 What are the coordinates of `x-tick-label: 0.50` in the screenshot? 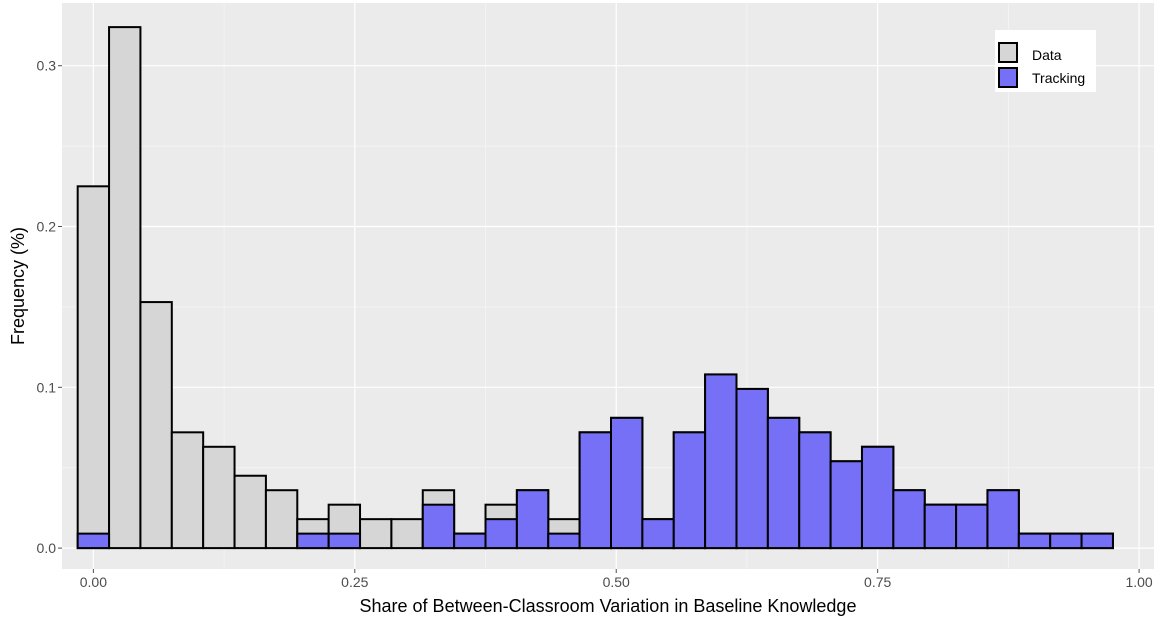 It's located at (616, 582).